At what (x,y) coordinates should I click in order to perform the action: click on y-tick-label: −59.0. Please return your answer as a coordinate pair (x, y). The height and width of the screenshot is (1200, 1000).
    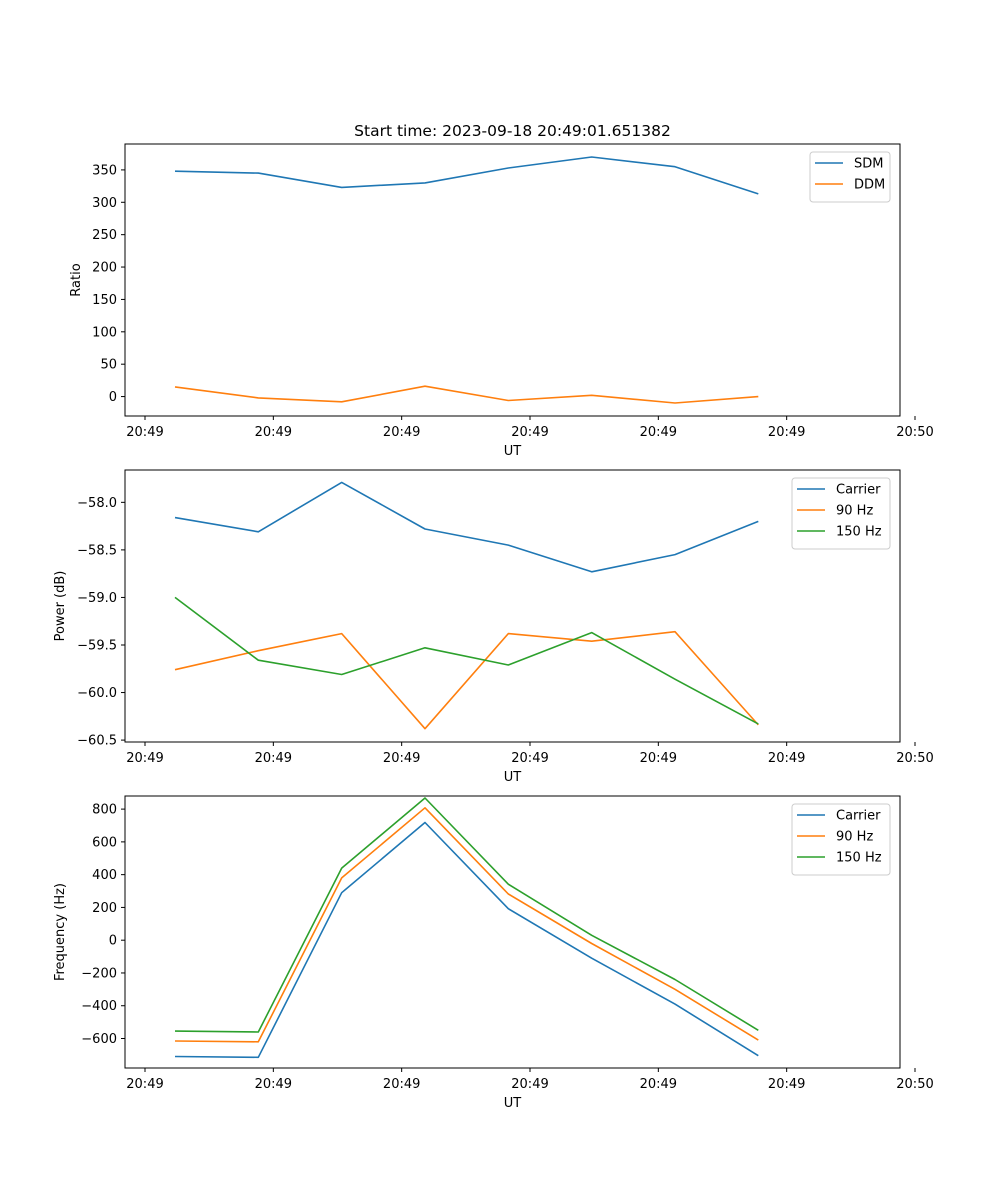
    Looking at the image, I should click on (97, 598).